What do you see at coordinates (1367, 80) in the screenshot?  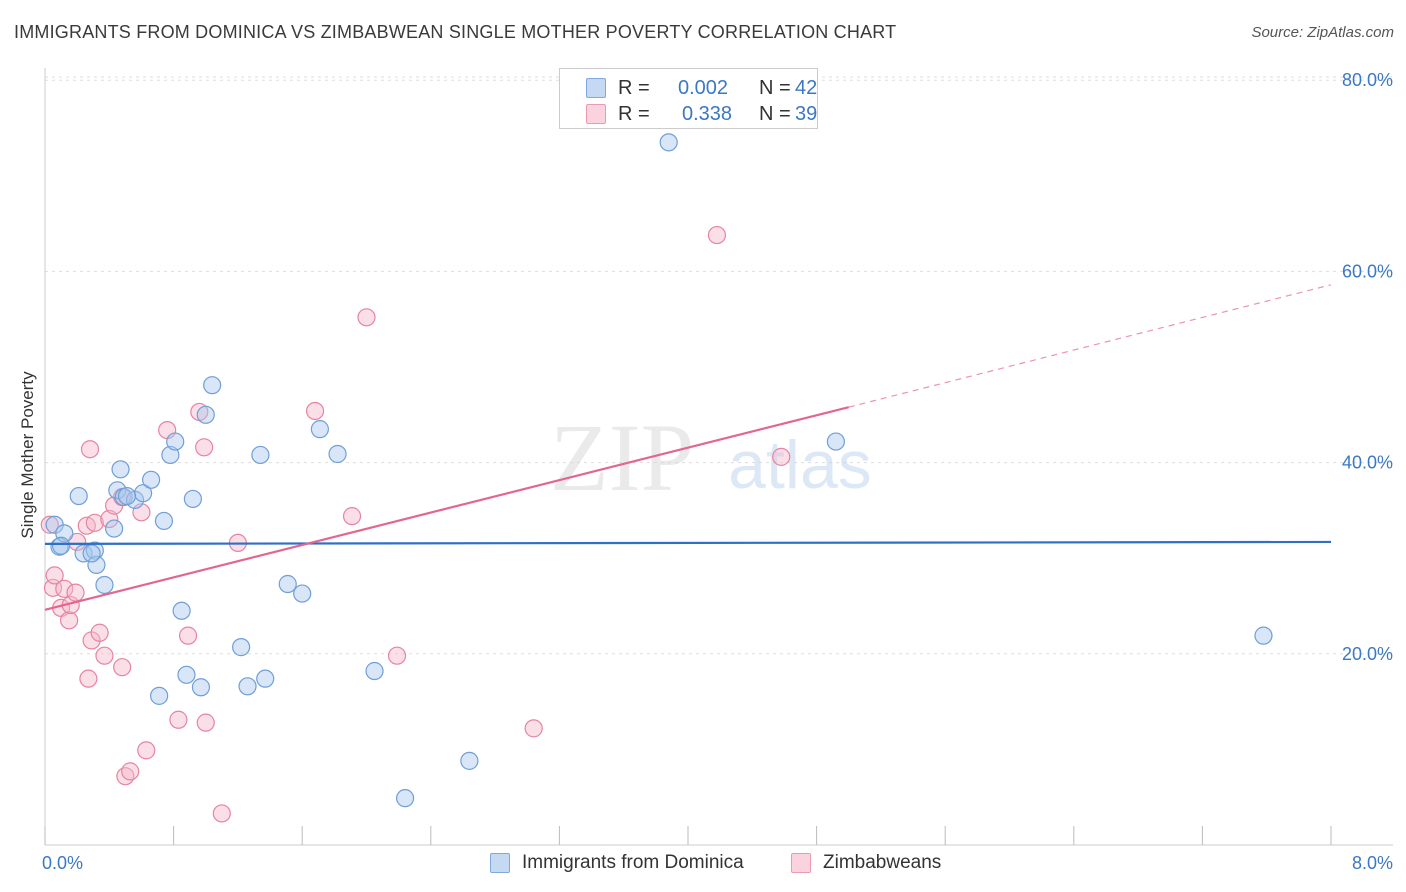 I see `y-tick-label: 80.0%` at bounding box center [1367, 80].